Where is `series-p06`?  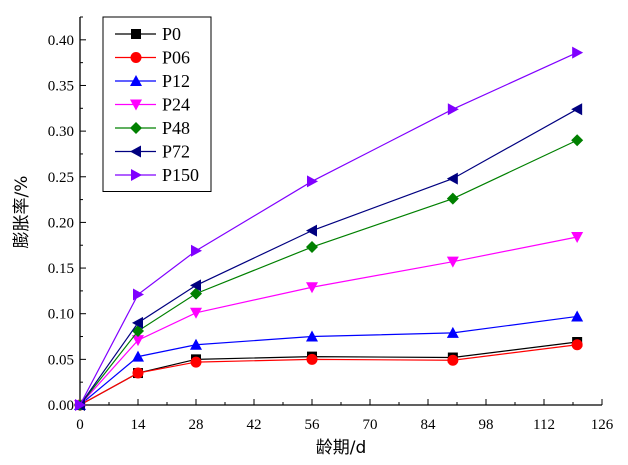
series-p06 is located at coordinates (328, 375).